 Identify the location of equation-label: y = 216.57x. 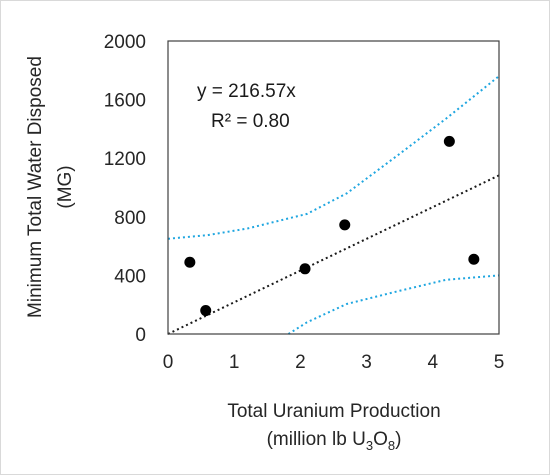
(246, 91).